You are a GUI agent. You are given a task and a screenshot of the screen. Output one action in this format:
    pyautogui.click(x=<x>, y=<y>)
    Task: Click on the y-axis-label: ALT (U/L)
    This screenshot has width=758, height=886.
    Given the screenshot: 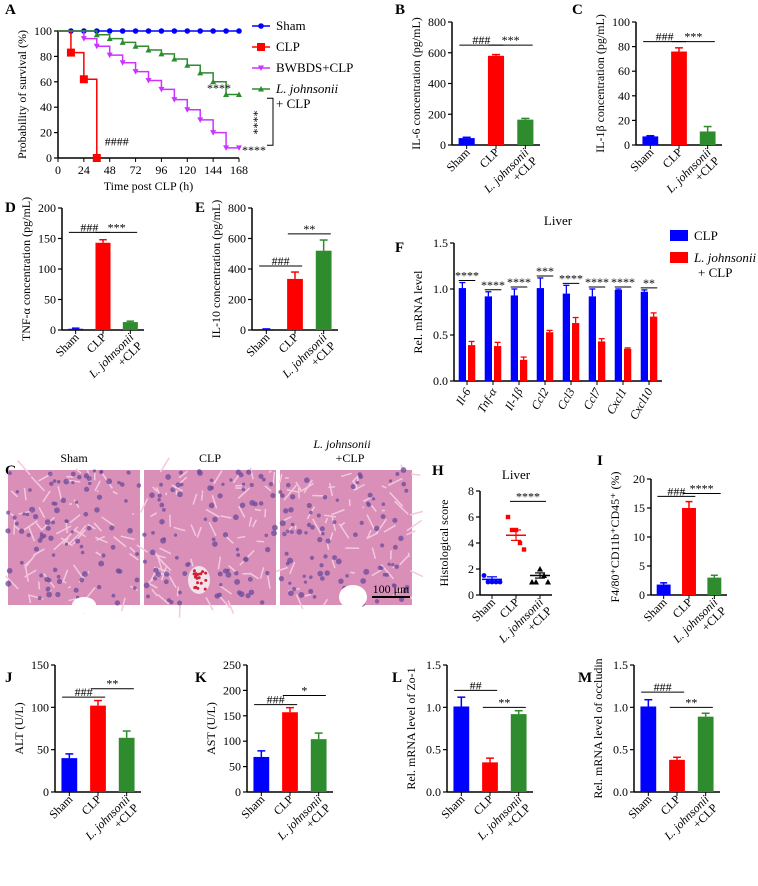 What is the action you would take?
    pyautogui.click(x=19, y=728)
    